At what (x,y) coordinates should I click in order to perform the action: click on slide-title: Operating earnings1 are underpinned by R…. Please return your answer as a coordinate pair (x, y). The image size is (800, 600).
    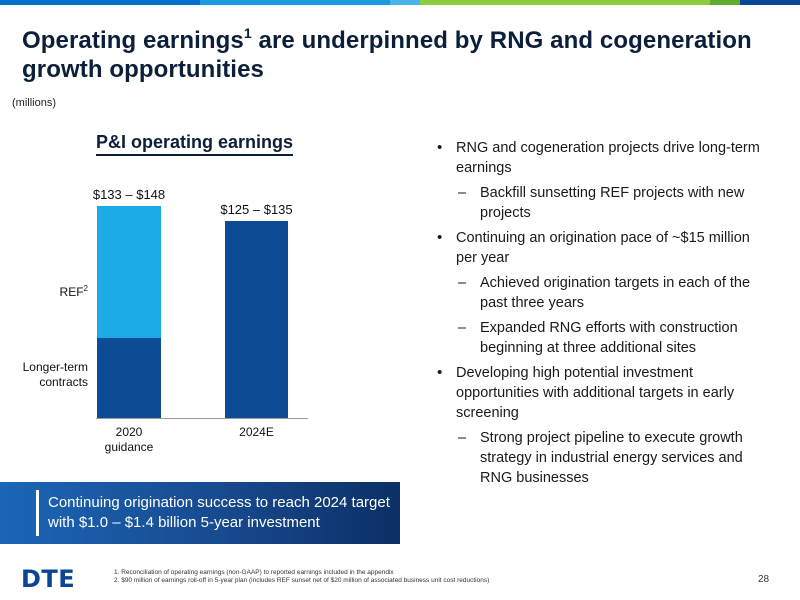
    Looking at the image, I should click on (387, 54).